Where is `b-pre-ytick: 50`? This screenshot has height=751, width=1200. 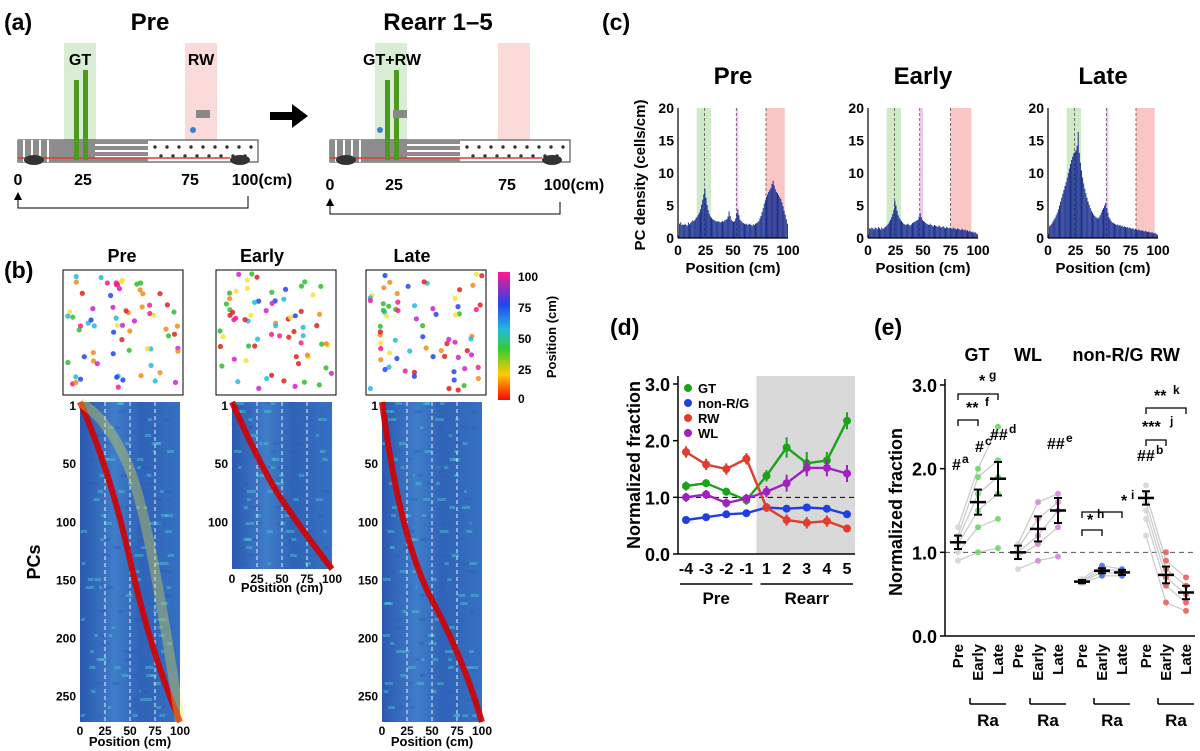 b-pre-ytick: 50 is located at coordinates (70, 464).